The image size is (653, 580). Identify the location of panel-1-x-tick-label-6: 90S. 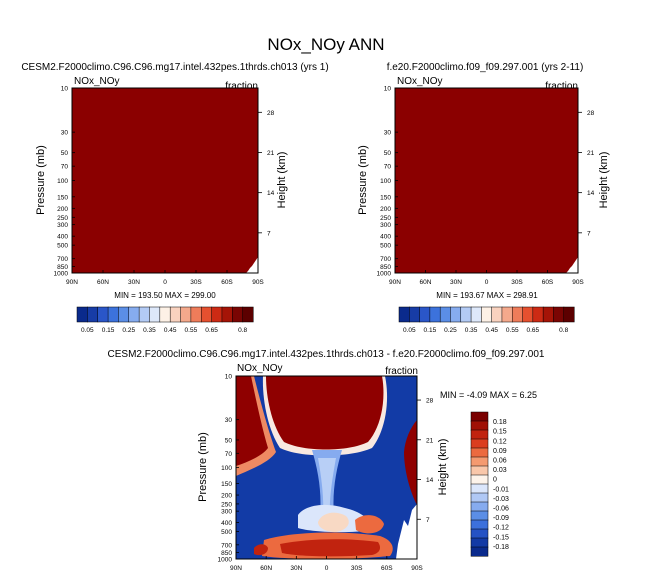
(258, 282).